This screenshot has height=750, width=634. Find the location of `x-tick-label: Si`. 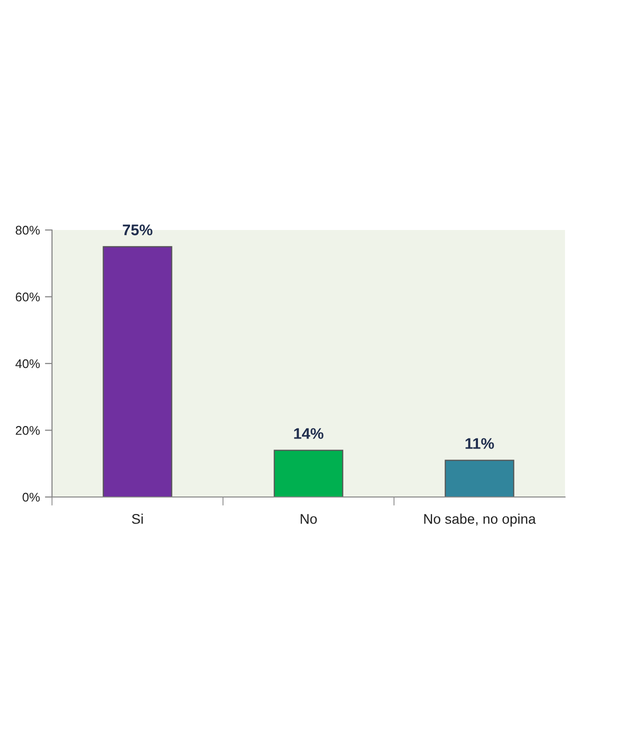

x-tick-label: Si is located at coordinates (137, 519).